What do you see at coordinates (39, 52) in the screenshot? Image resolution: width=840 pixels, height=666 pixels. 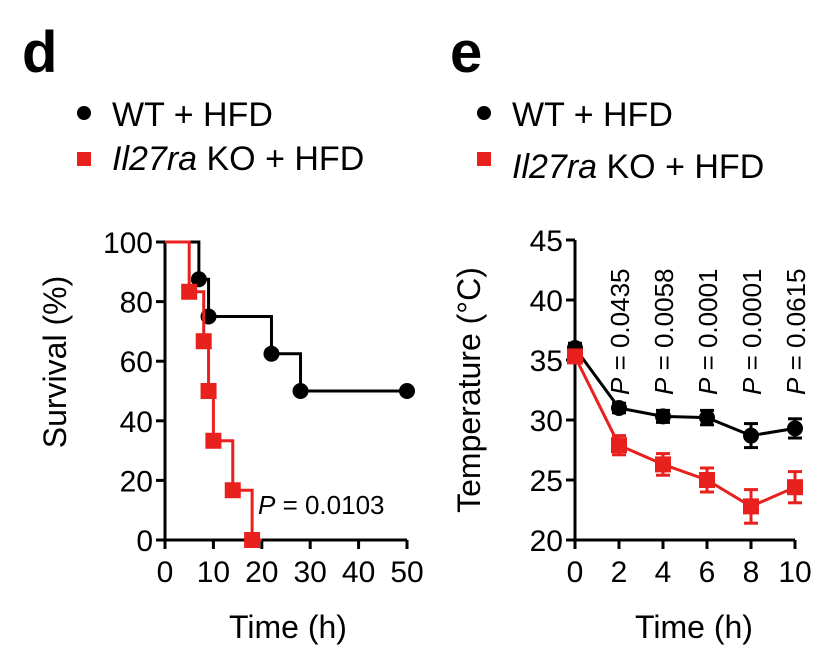 I see `panel-d-letter: d` at bounding box center [39, 52].